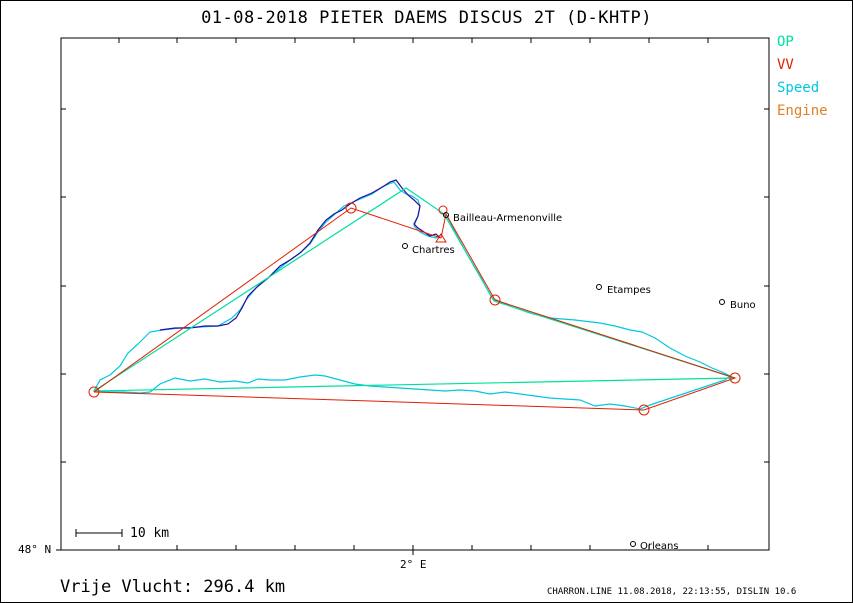  What do you see at coordinates (802, 111) in the screenshot?
I see `legend-engine: Engine` at bounding box center [802, 111].